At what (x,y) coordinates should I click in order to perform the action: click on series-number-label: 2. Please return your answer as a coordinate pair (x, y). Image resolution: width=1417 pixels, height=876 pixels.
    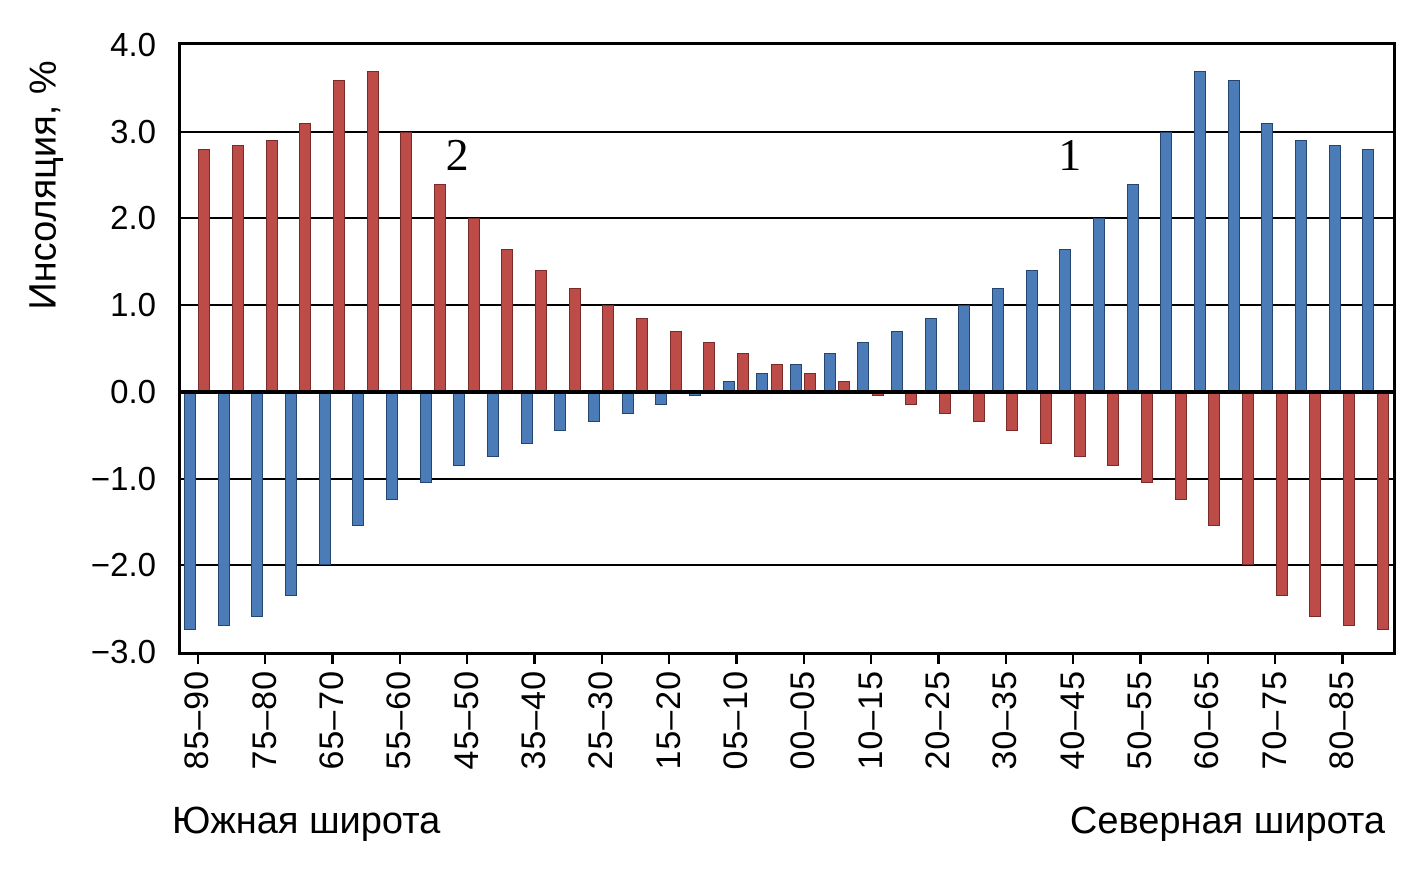
    Looking at the image, I should click on (457, 154).